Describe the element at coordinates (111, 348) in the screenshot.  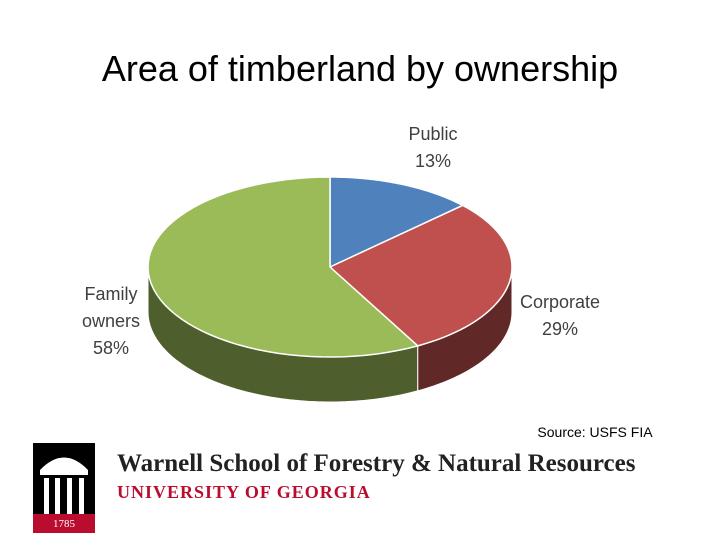
I see `value-label: 58%` at that location.